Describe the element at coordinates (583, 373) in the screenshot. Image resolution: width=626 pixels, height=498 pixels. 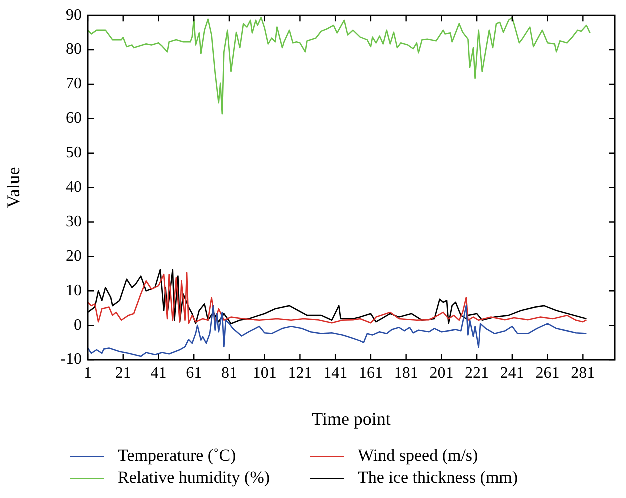
I see `x-tick-label: 281` at that location.